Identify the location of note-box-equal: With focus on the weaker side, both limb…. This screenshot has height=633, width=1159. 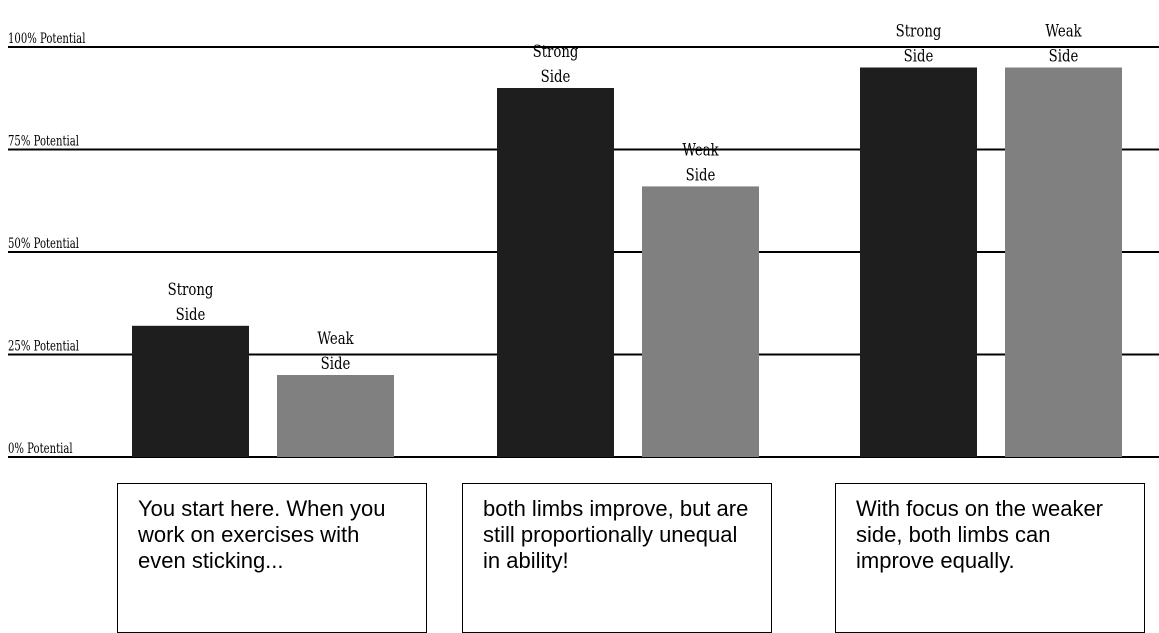
(990, 558).